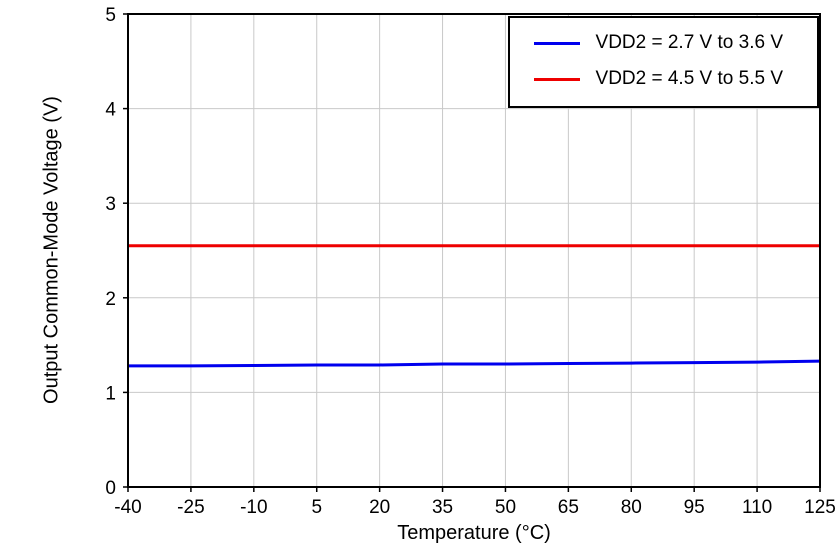  What do you see at coordinates (253, 507) in the screenshot?
I see `x-tick-label: -10` at bounding box center [253, 507].